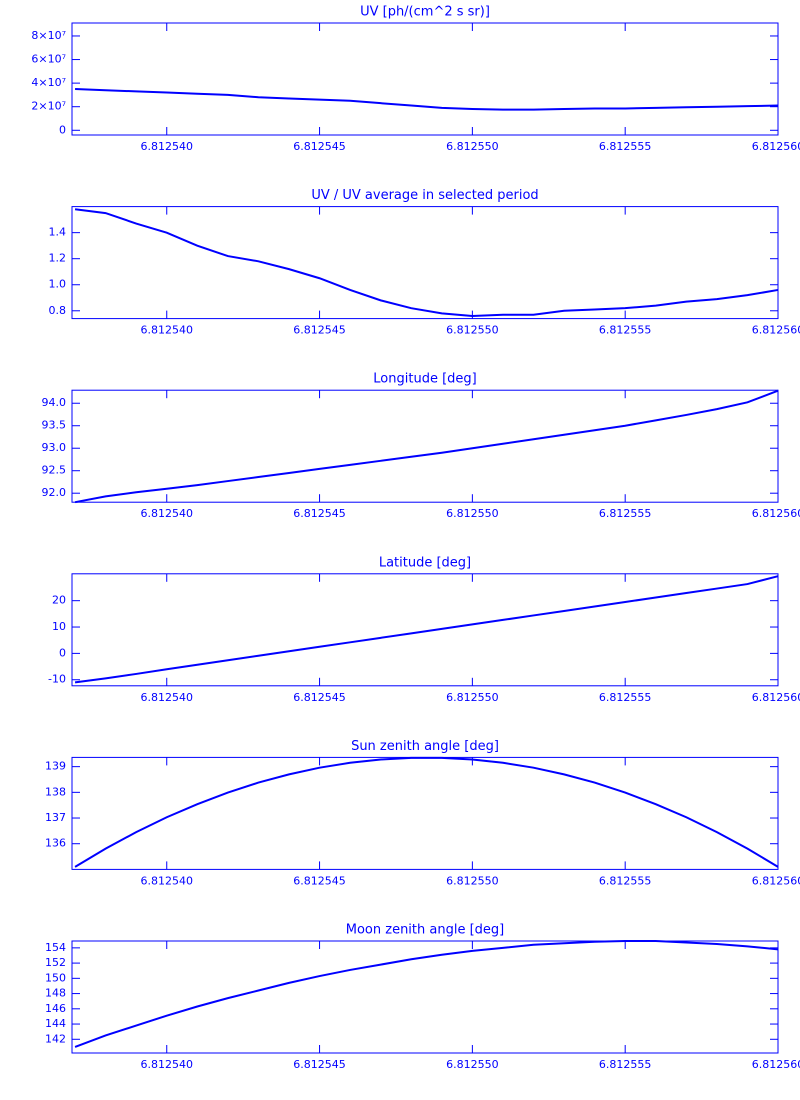  I want to click on y-tick-label: 144, so click(55, 1023).